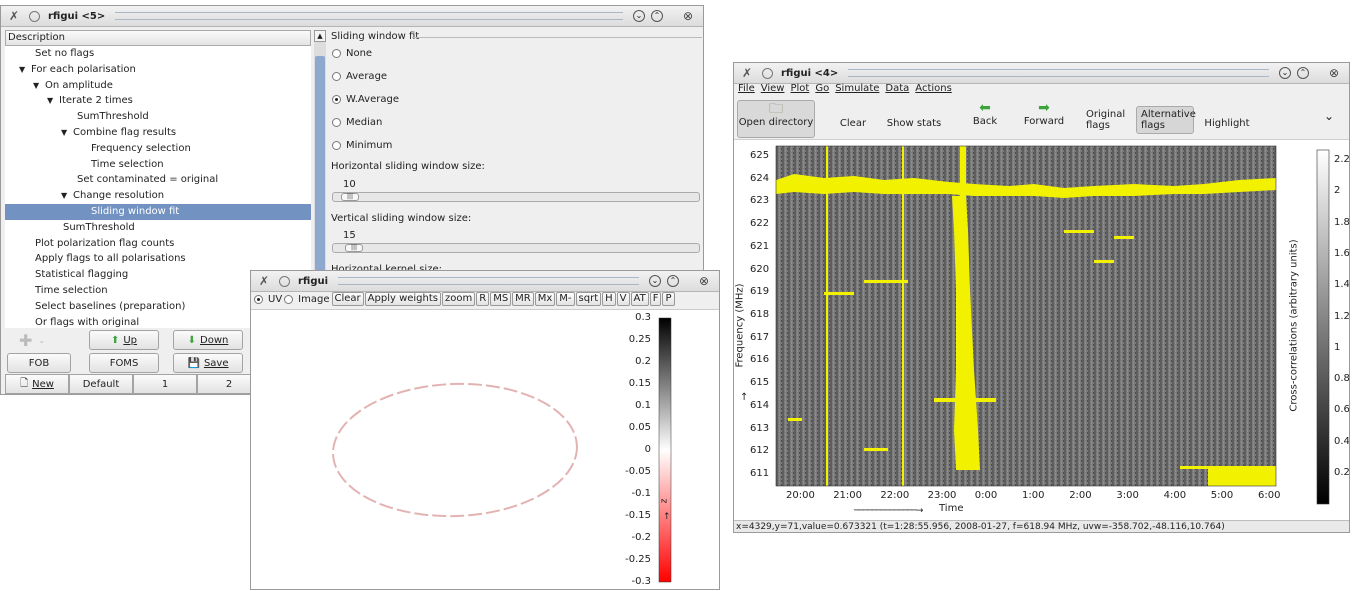  What do you see at coordinates (822, 88) in the screenshot?
I see `menu-go: Go` at bounding box center [822, 88].